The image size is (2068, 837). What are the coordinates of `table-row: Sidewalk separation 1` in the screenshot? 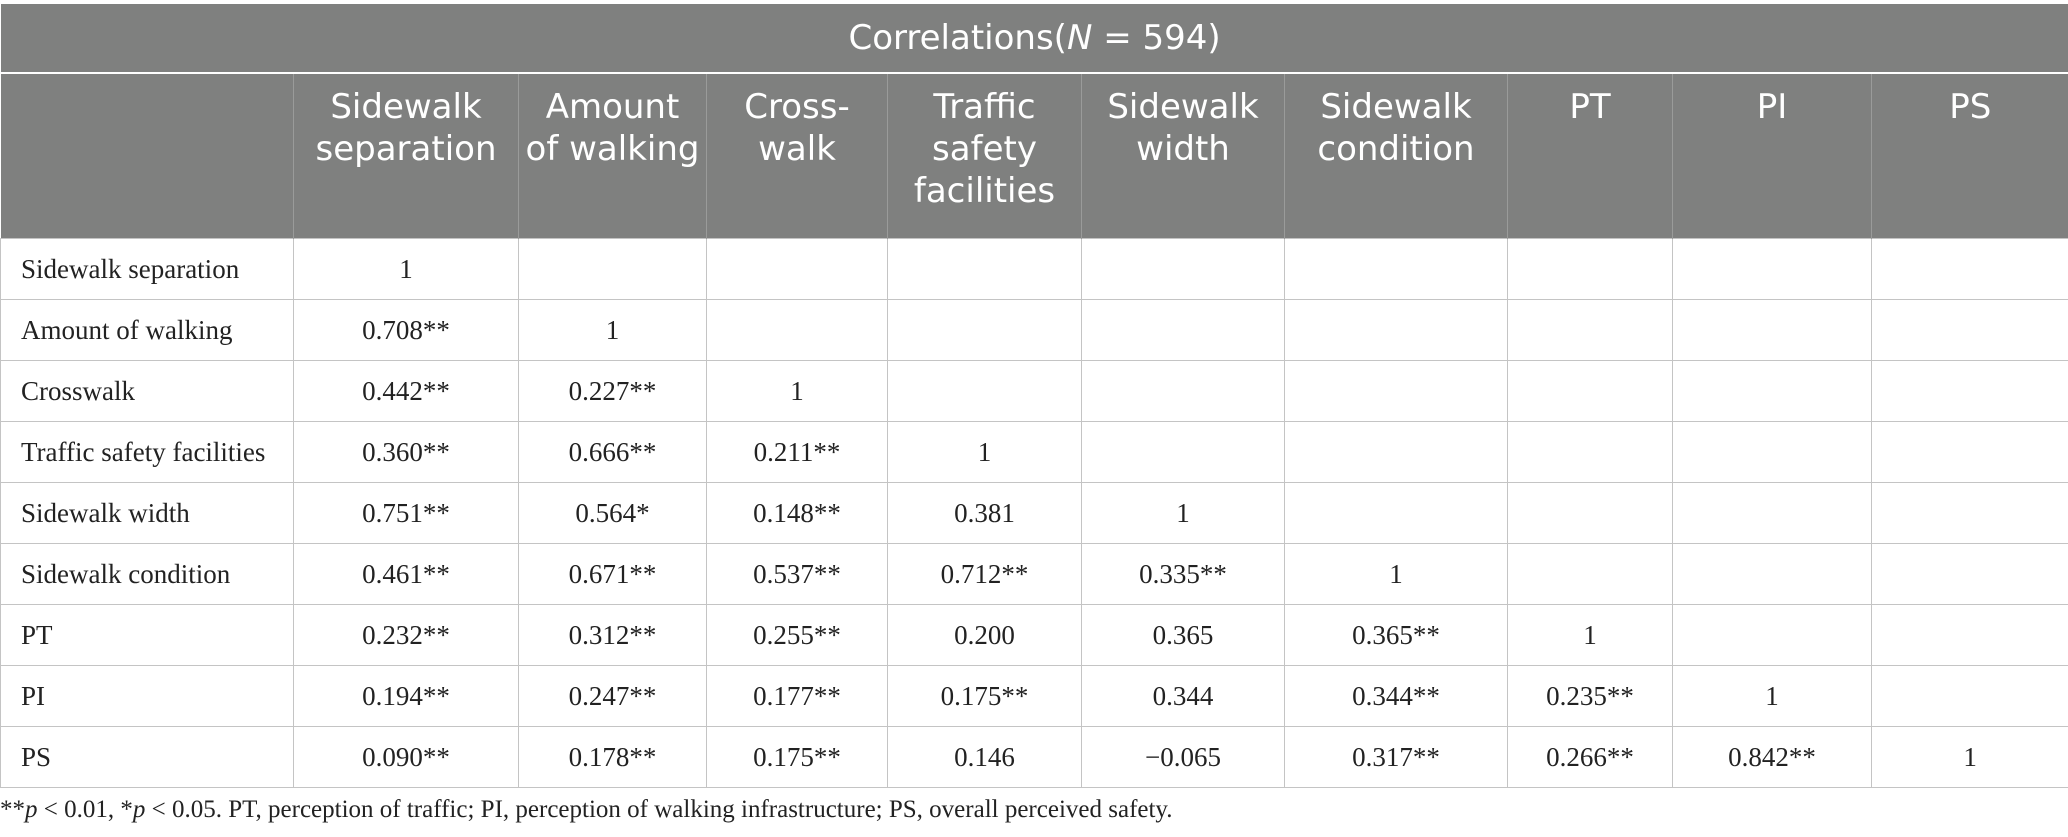 It's located at (1034, 269).